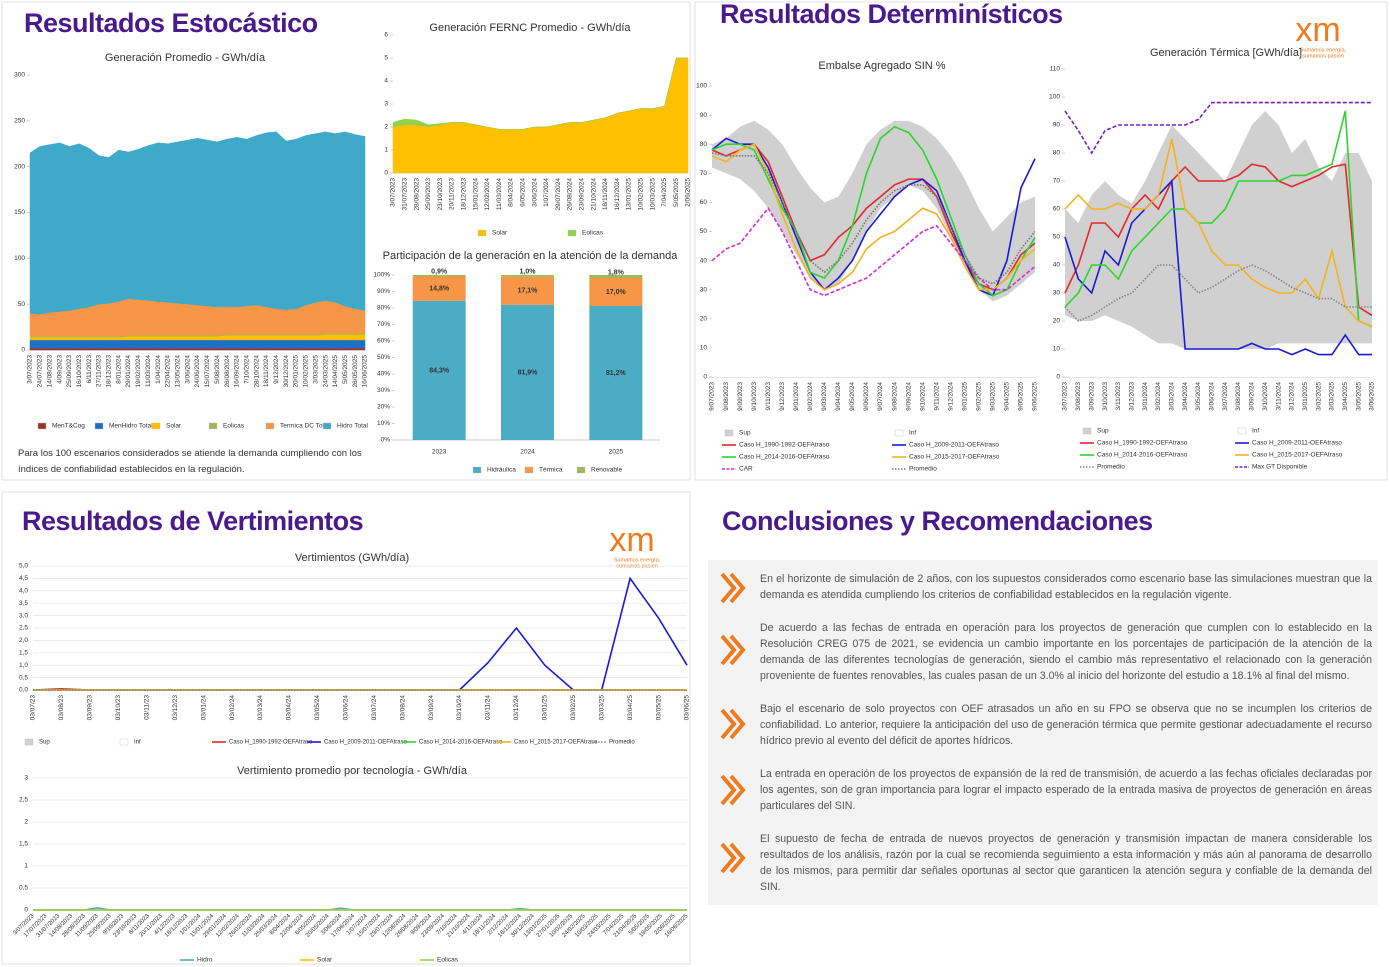 This screenshot has height=967, width=1390. I want to click on x-tick-label: 11/03/2024, so click(148, 371).